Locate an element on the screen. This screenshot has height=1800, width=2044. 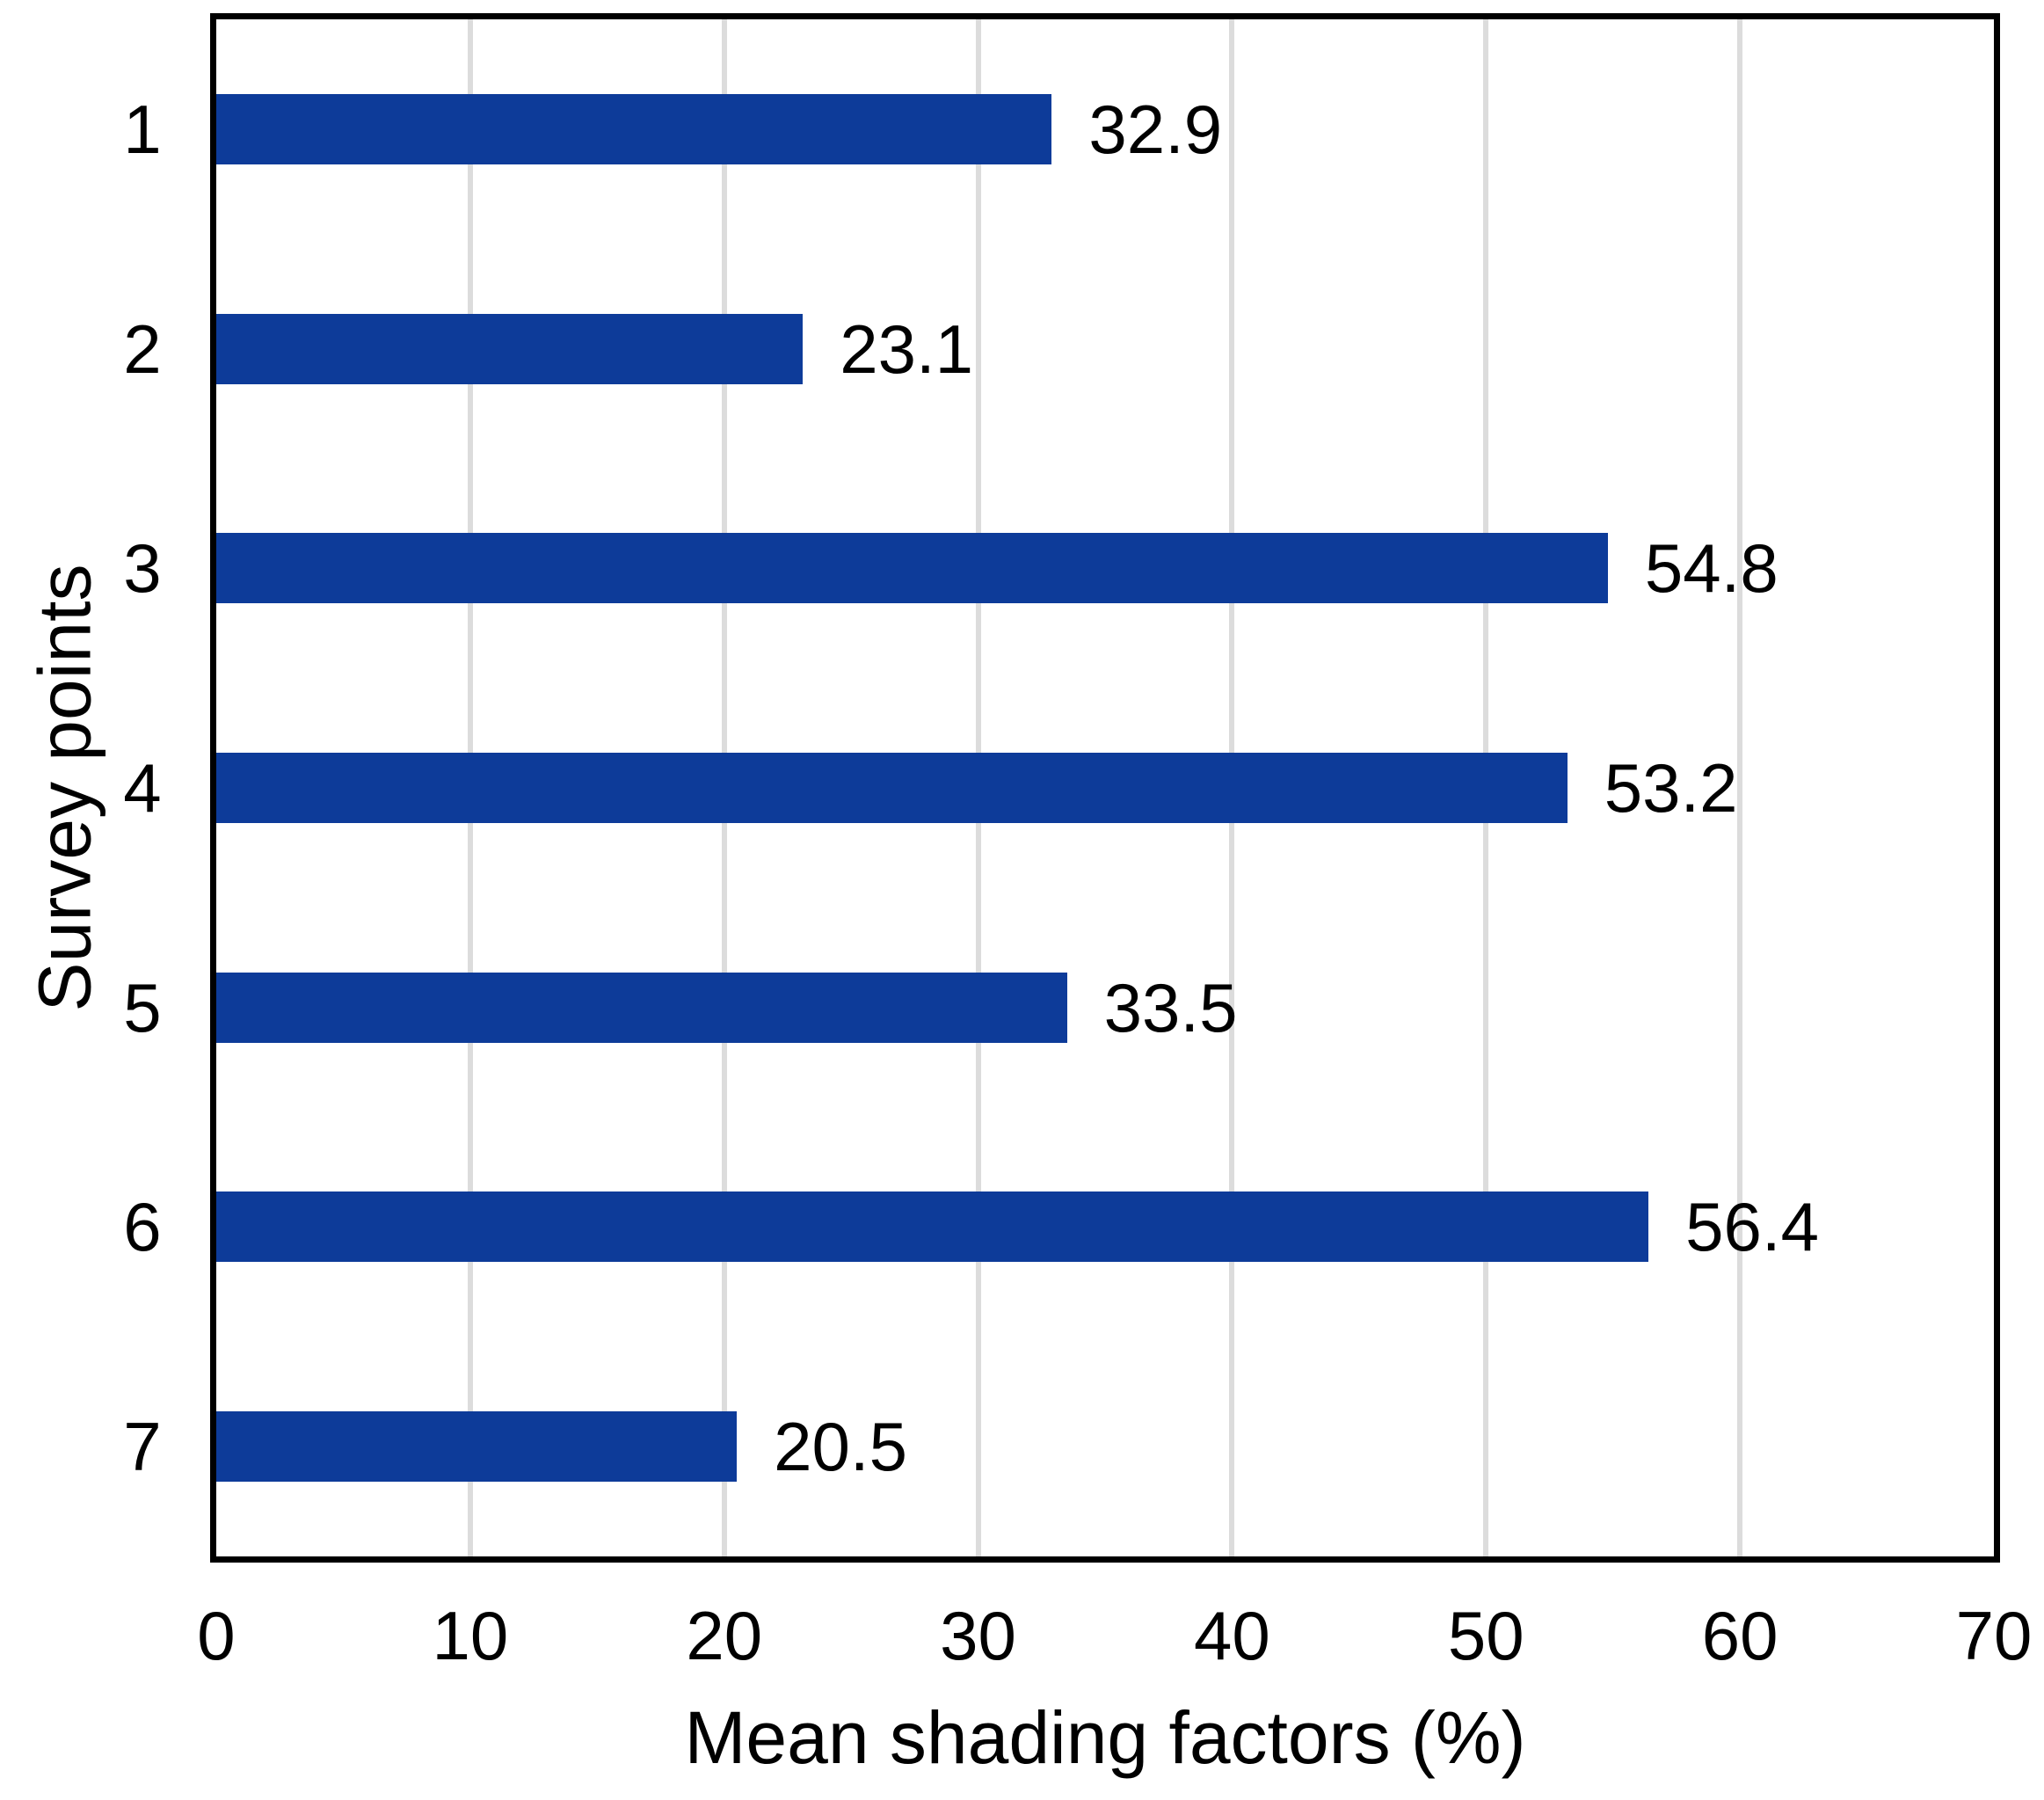
y-axis-title: Survey points is located at coordinates (64, 788).